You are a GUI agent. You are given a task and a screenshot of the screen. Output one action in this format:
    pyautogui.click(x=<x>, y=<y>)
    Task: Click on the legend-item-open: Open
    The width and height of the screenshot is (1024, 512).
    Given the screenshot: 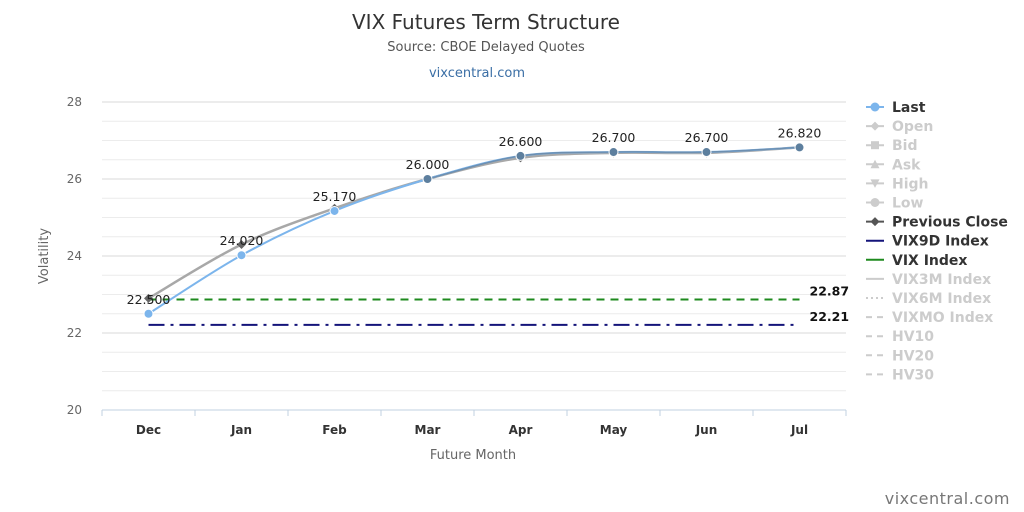 What is the action you would take?
    pyautogui.click(x=899, y=127)
    